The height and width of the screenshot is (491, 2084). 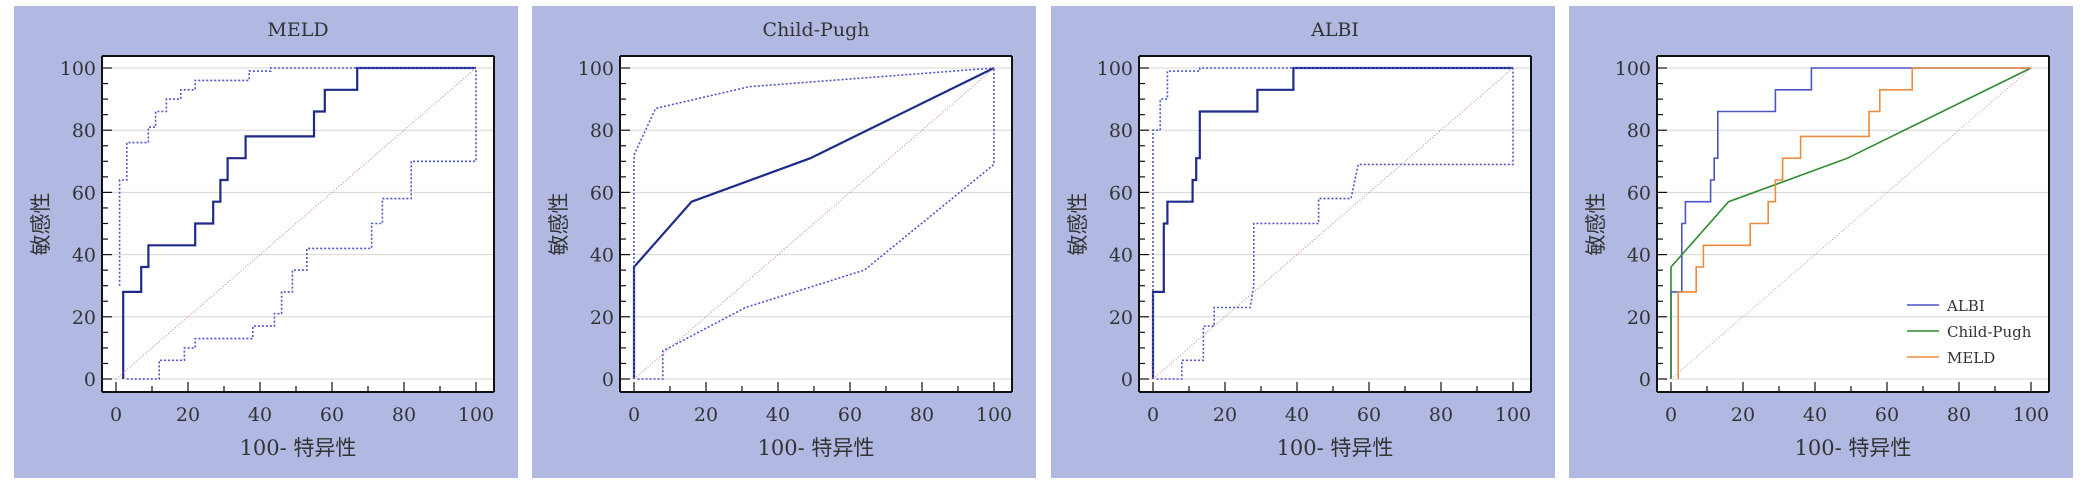 I want to click on series-line-albi, so click(x=1850, y=223).